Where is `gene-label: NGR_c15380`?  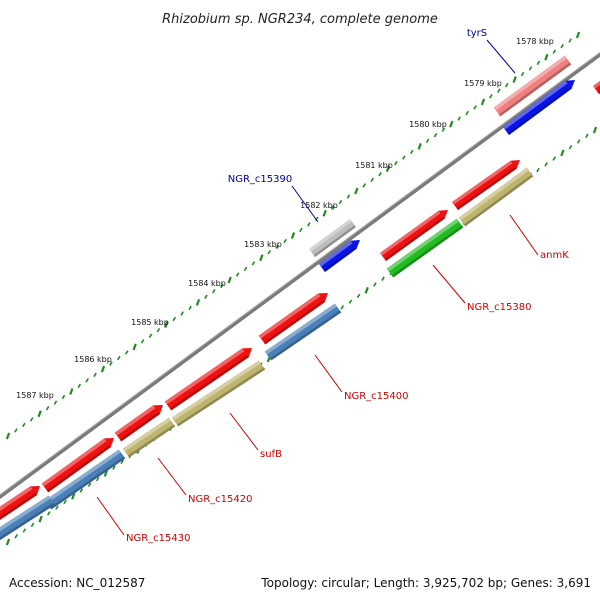 gene-label: NGR_c15380 is located at coordinates (499, 307).